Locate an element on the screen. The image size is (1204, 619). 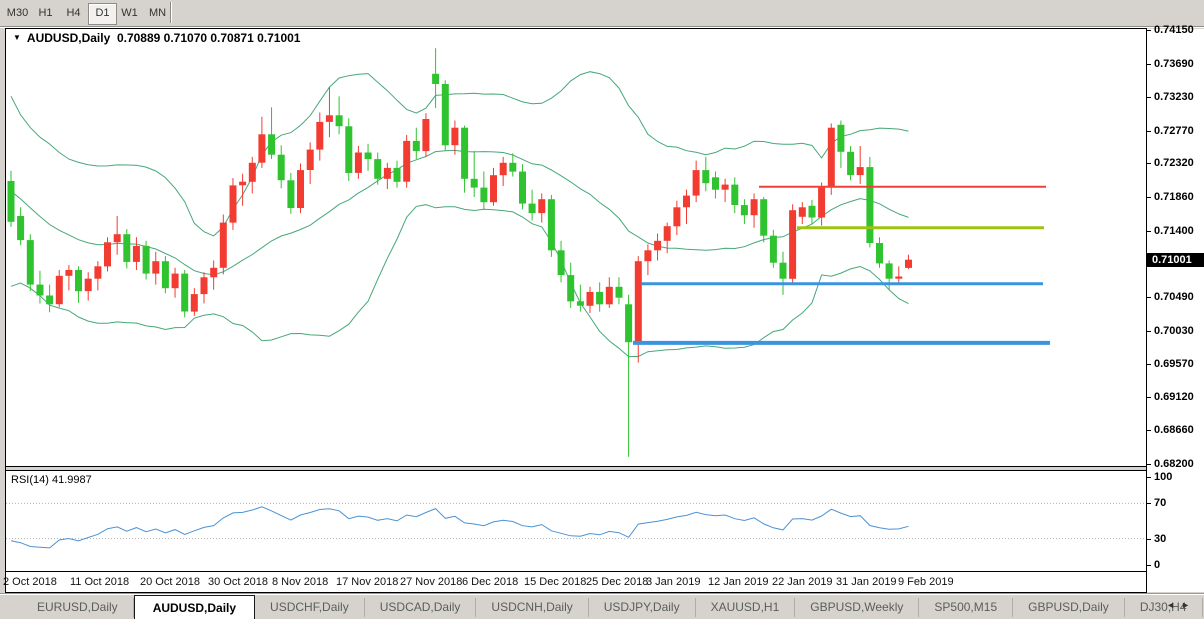
time-axis-strip is located at coordinates (576, 582).